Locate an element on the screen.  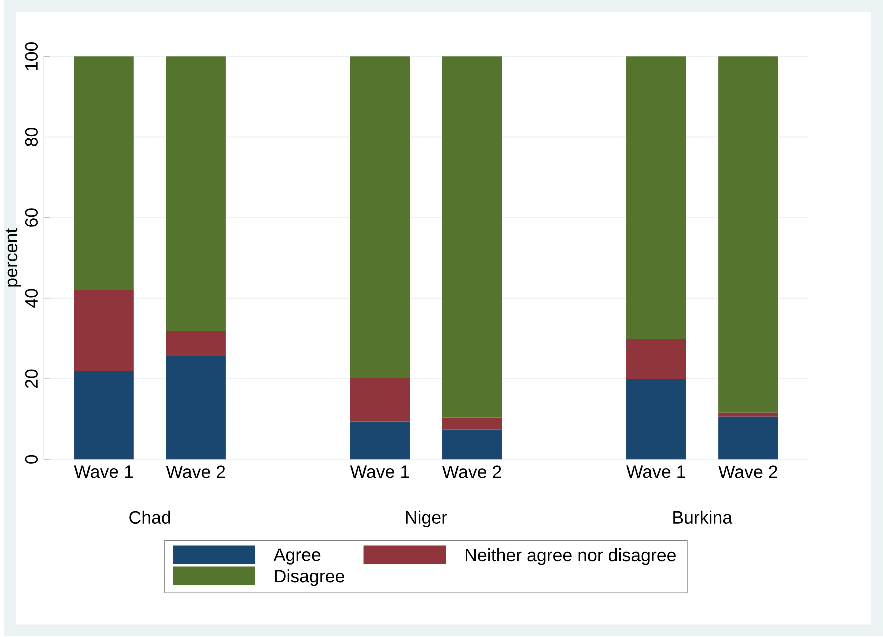
y-tick-label: 60 is located at coordinates (31, 218).